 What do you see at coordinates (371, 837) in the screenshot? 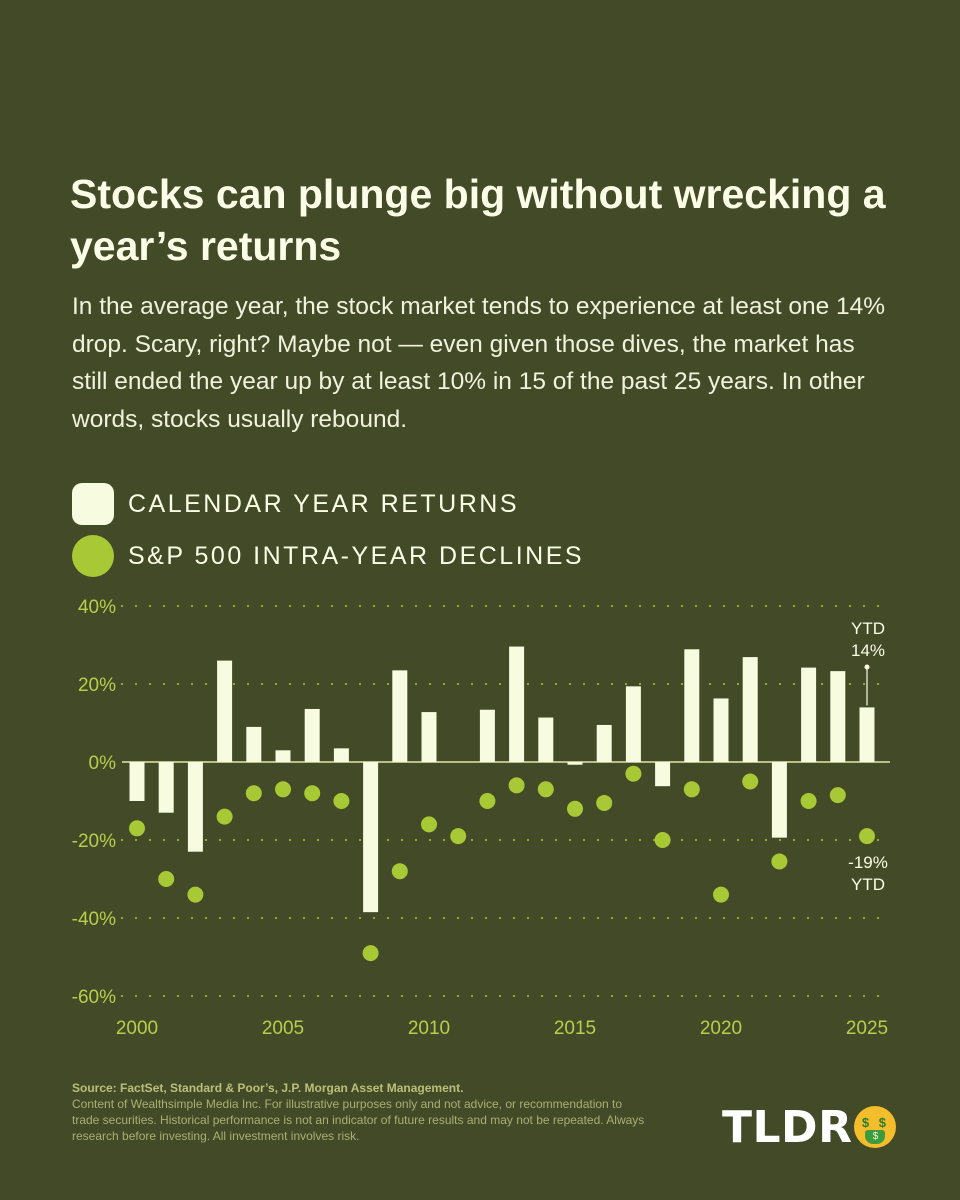
I see `bar-2008` at bounding box center [371, 837].